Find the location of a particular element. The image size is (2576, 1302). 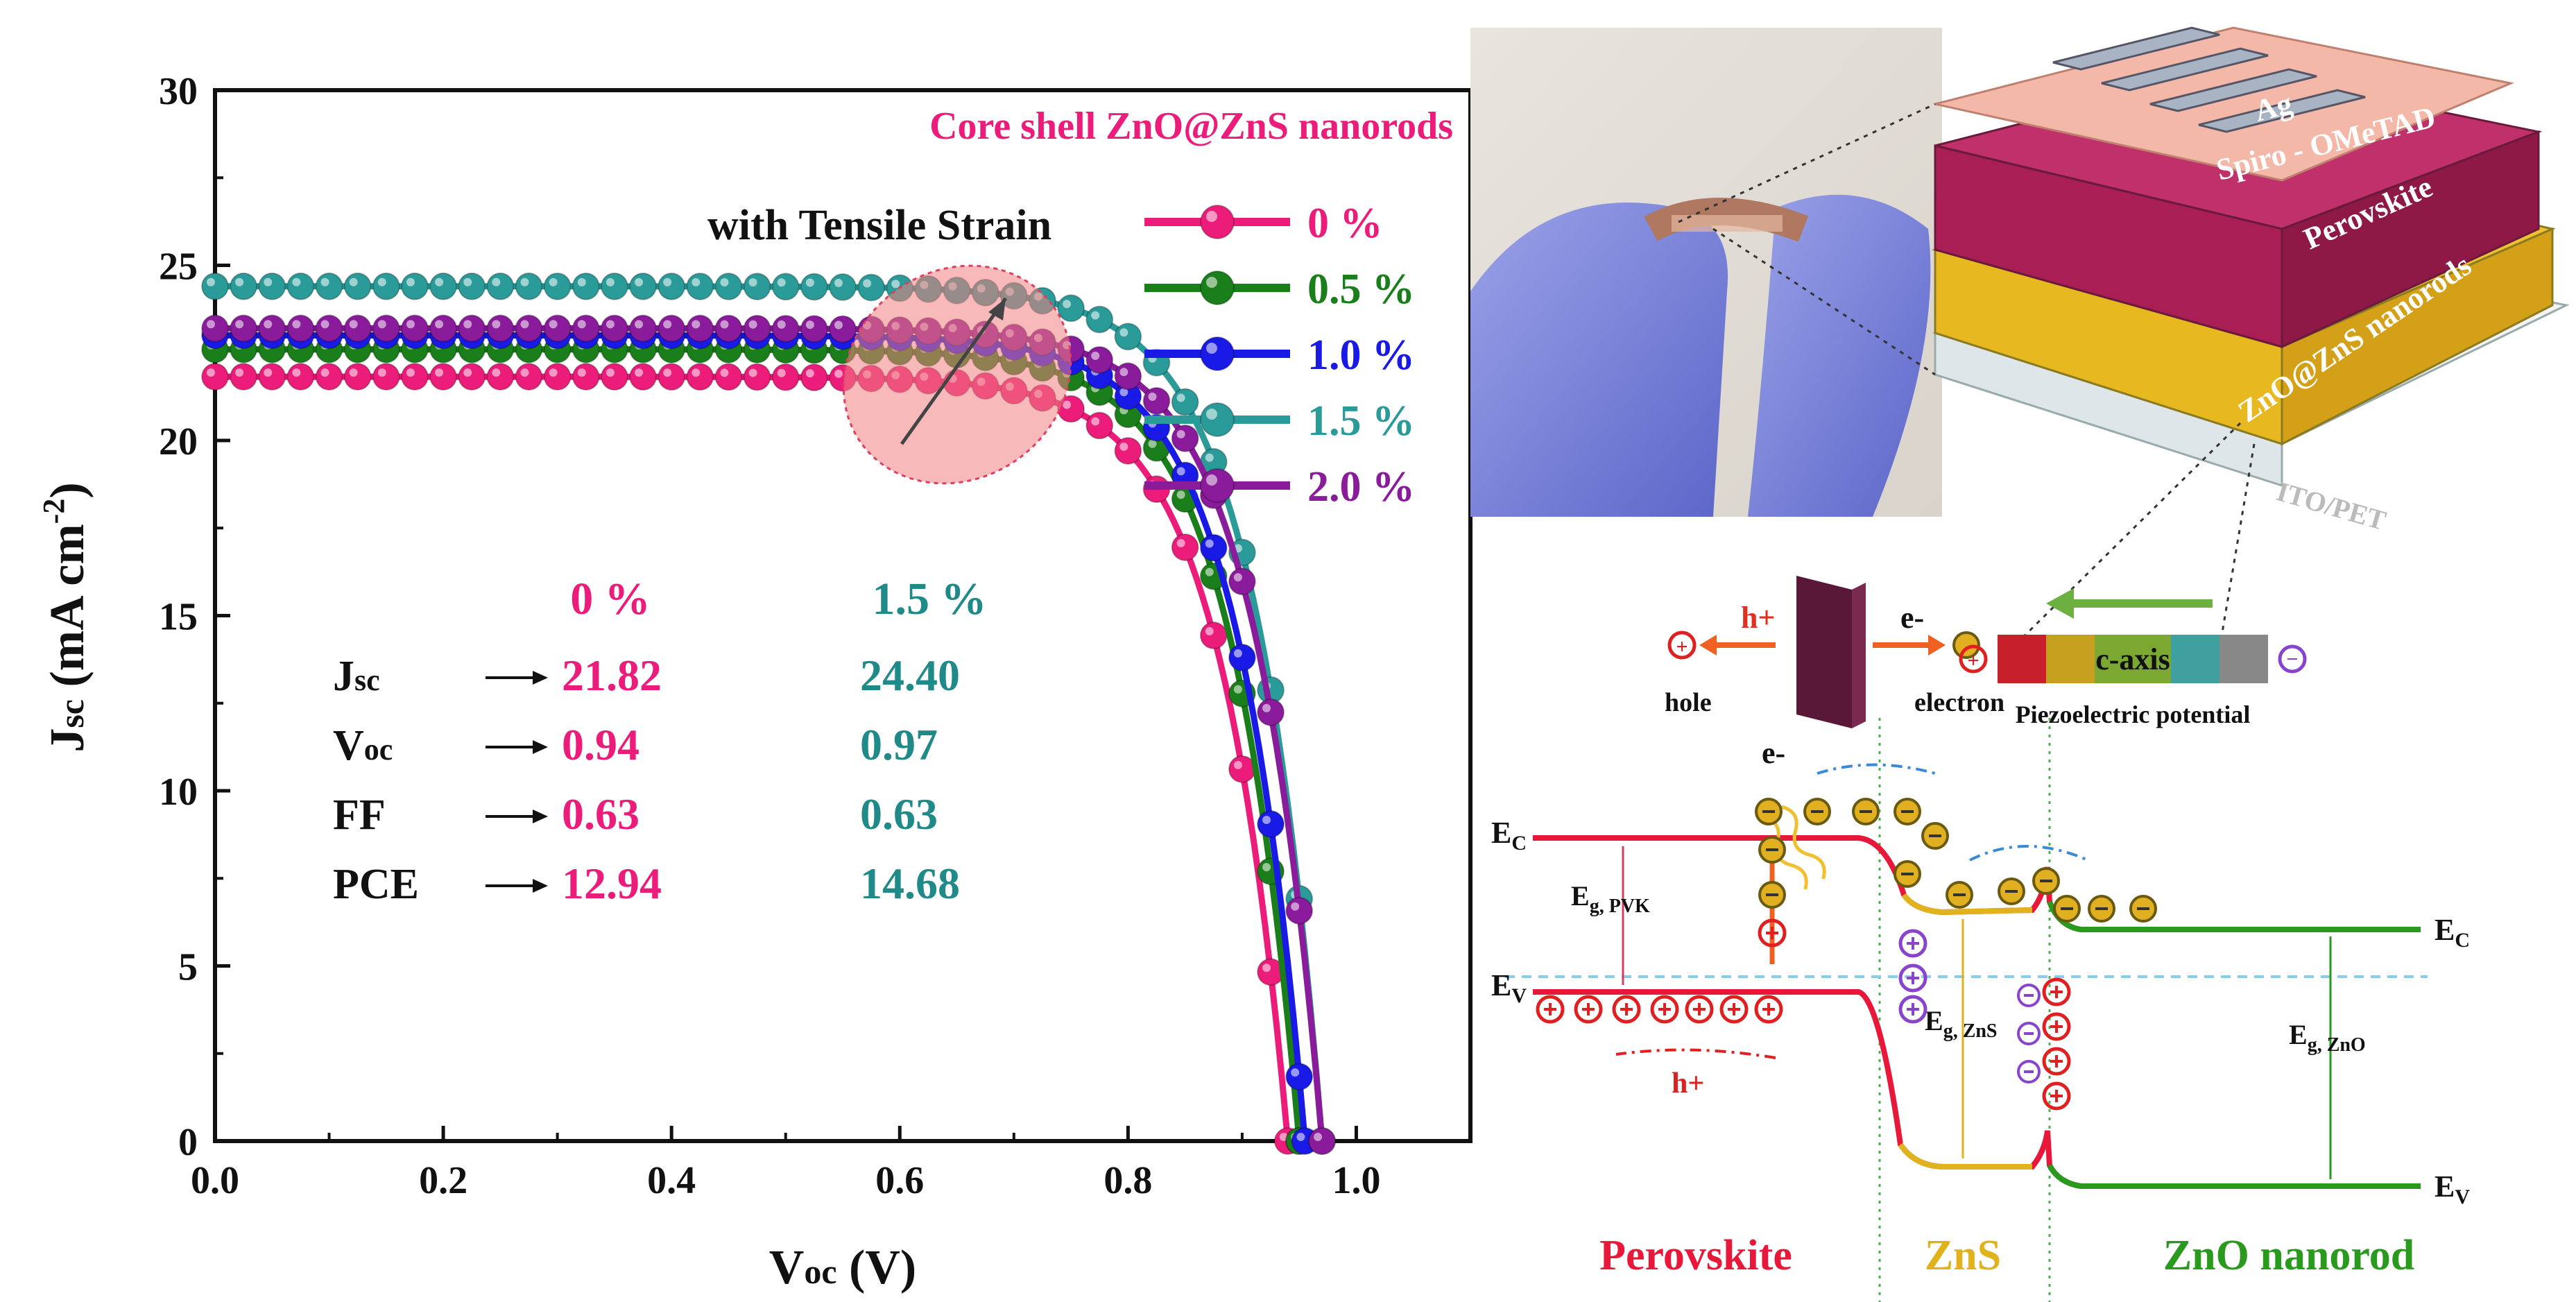

table-value-0: 0.63 is located at coordinates (600, 814).